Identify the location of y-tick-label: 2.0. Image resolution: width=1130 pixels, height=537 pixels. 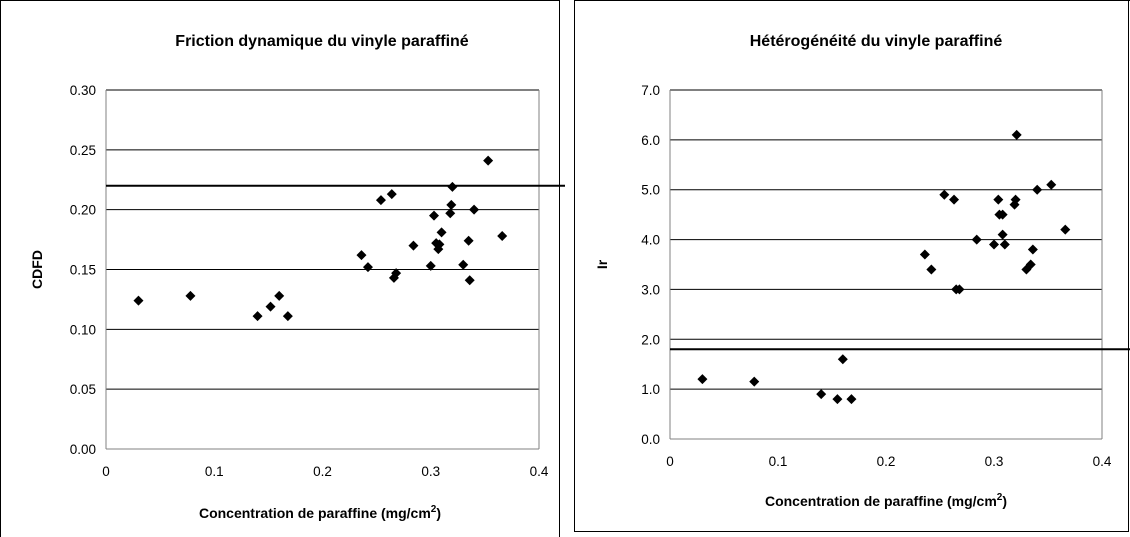
(650, 339).